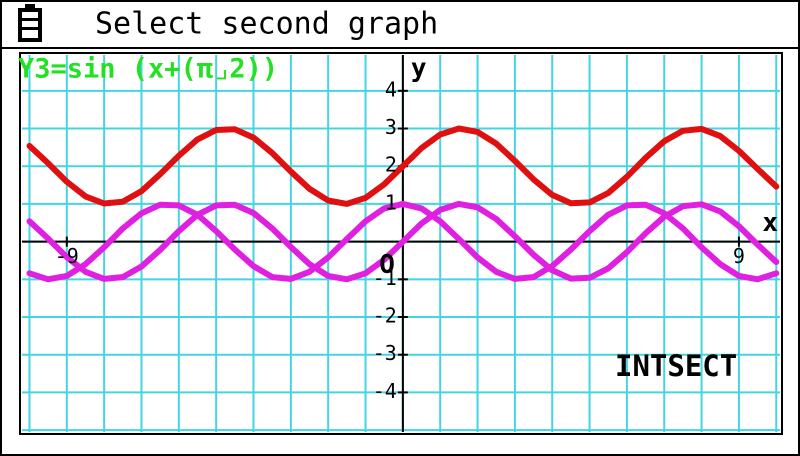 This screenshot has width=800, height=456. I want to click on selected-formula: Y3=sin (x+(π⌟2)), so click(148, 69).